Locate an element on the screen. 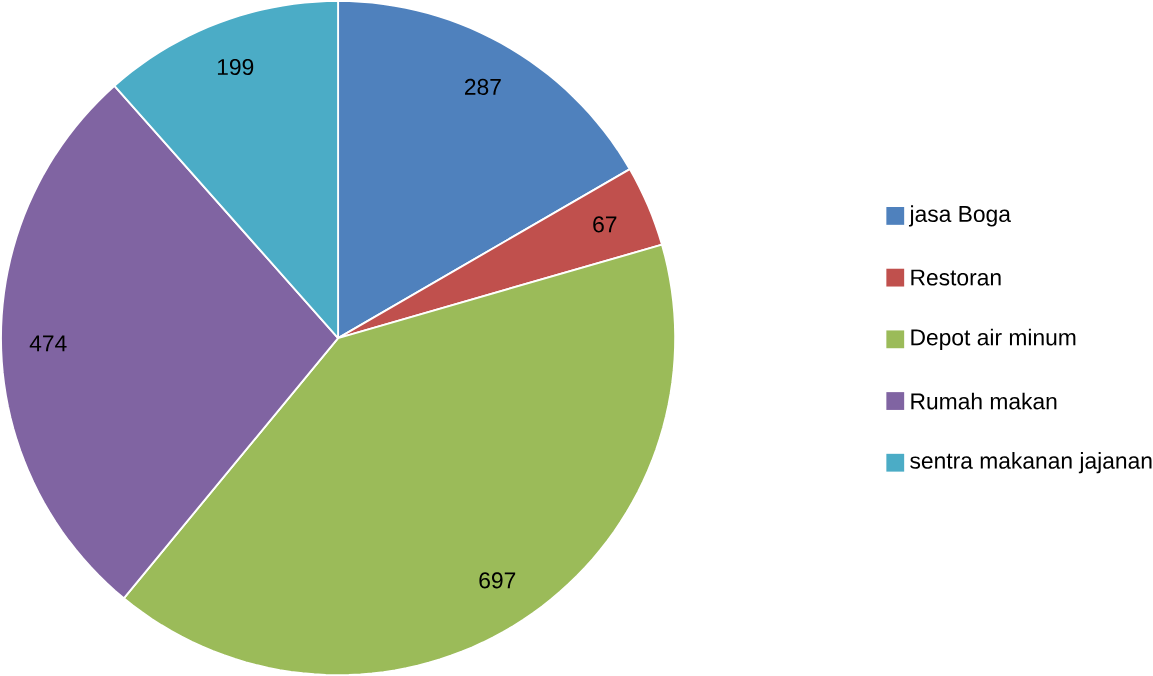 Image resolution: width=1153 pixels, height=676 pixels. data-label: 199 is located at coordinates (235, 66).